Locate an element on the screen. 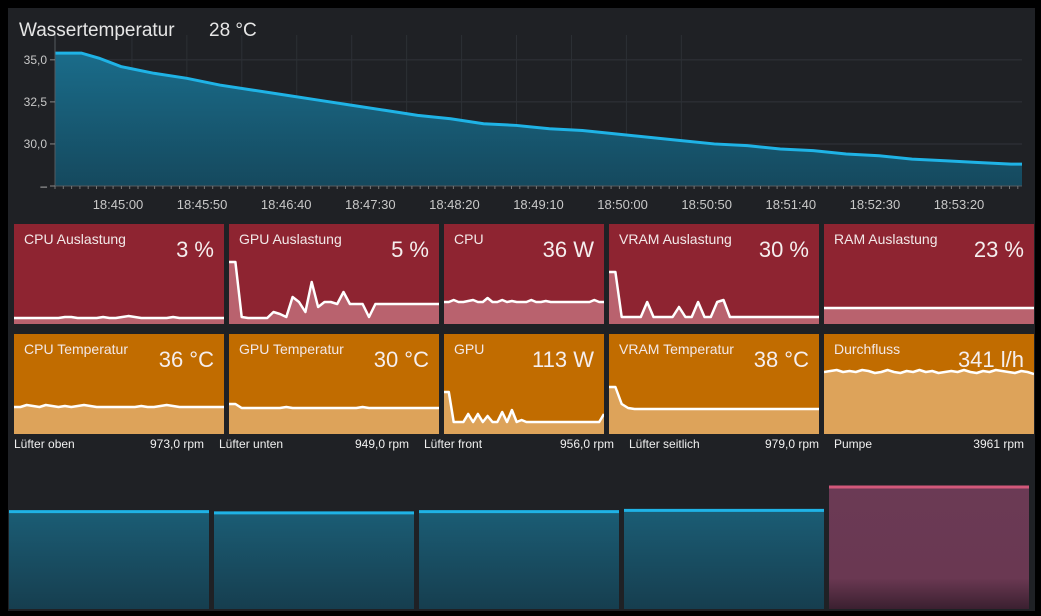  fan-label: Lüfter unten is located at coordinates (251, 444).